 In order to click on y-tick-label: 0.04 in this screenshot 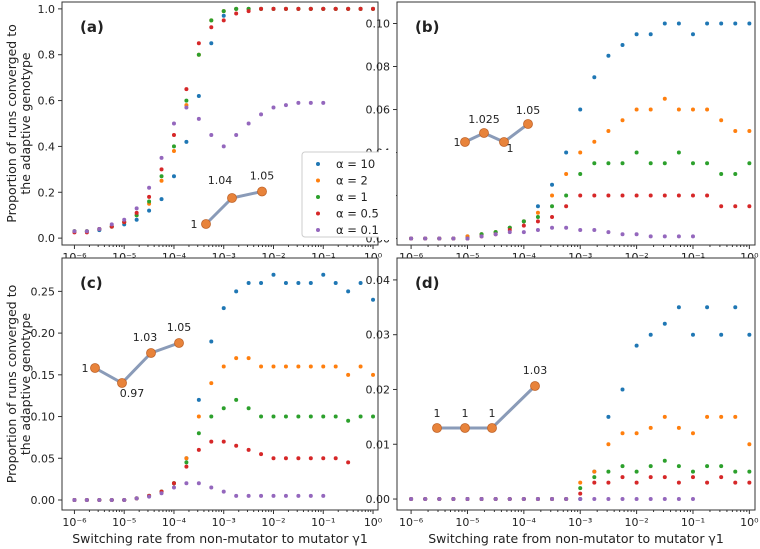, I will do `click(378, 280)`.